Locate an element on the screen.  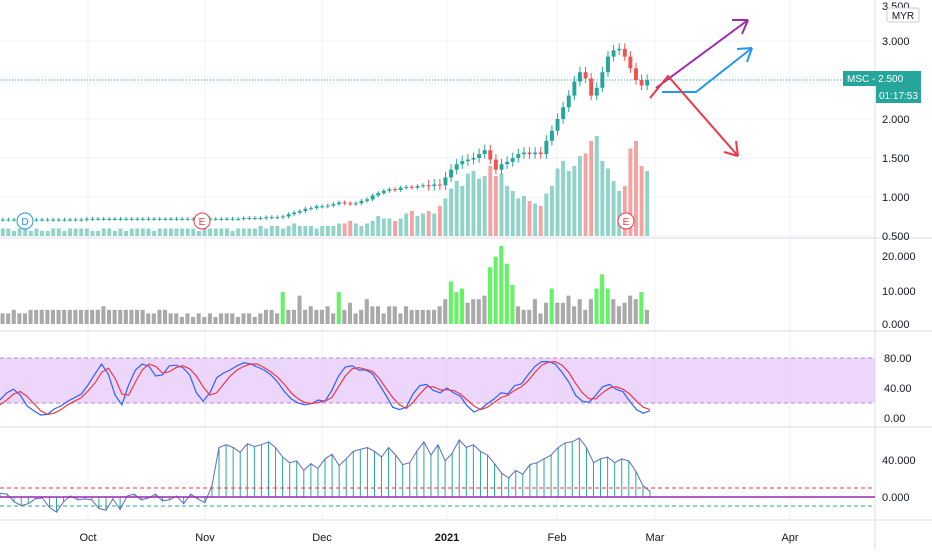
volume-bars is located at coordinates (325, 186).